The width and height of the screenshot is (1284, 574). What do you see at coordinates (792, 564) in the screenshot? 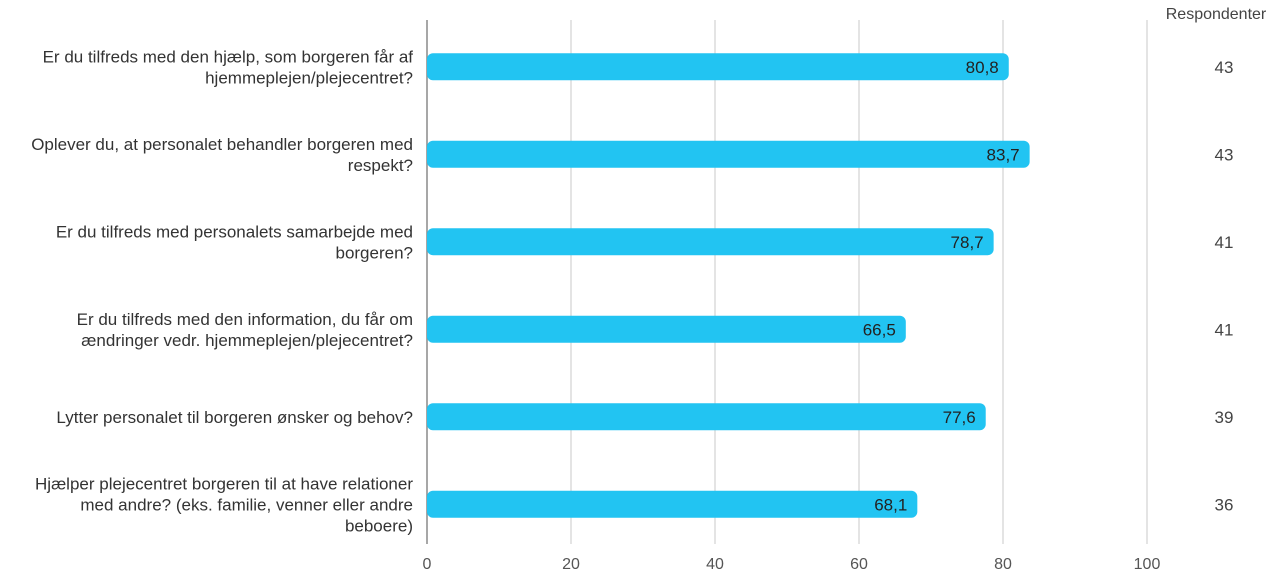
I see `x-axis-ticks: 0 20 40 60 80 100` at bounding box center [792, 564].